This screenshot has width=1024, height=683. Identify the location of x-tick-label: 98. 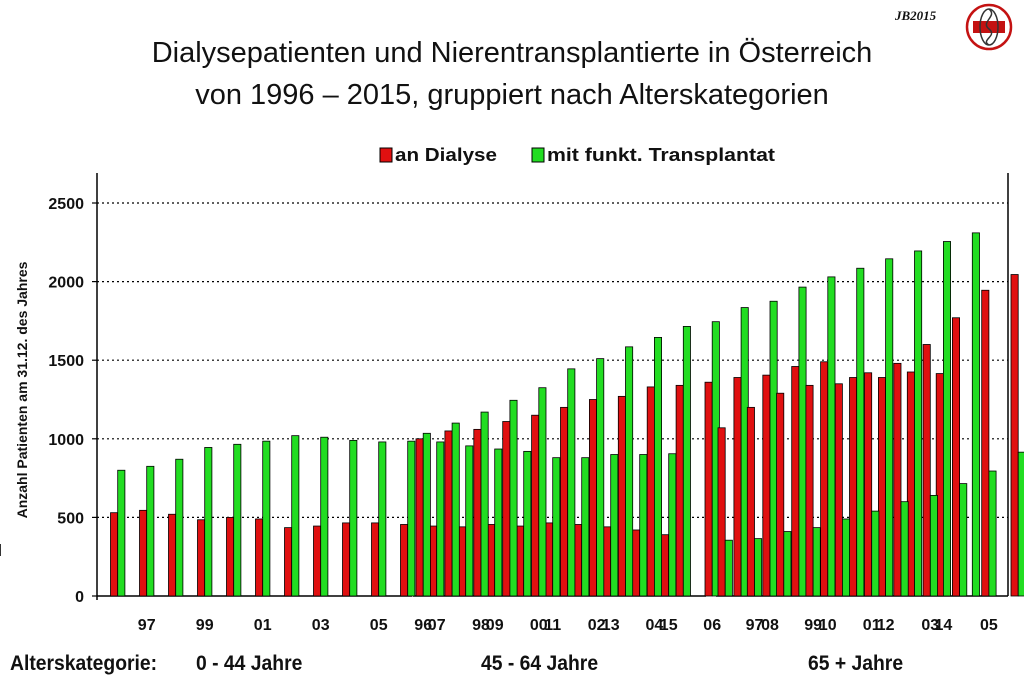
(481, 625).